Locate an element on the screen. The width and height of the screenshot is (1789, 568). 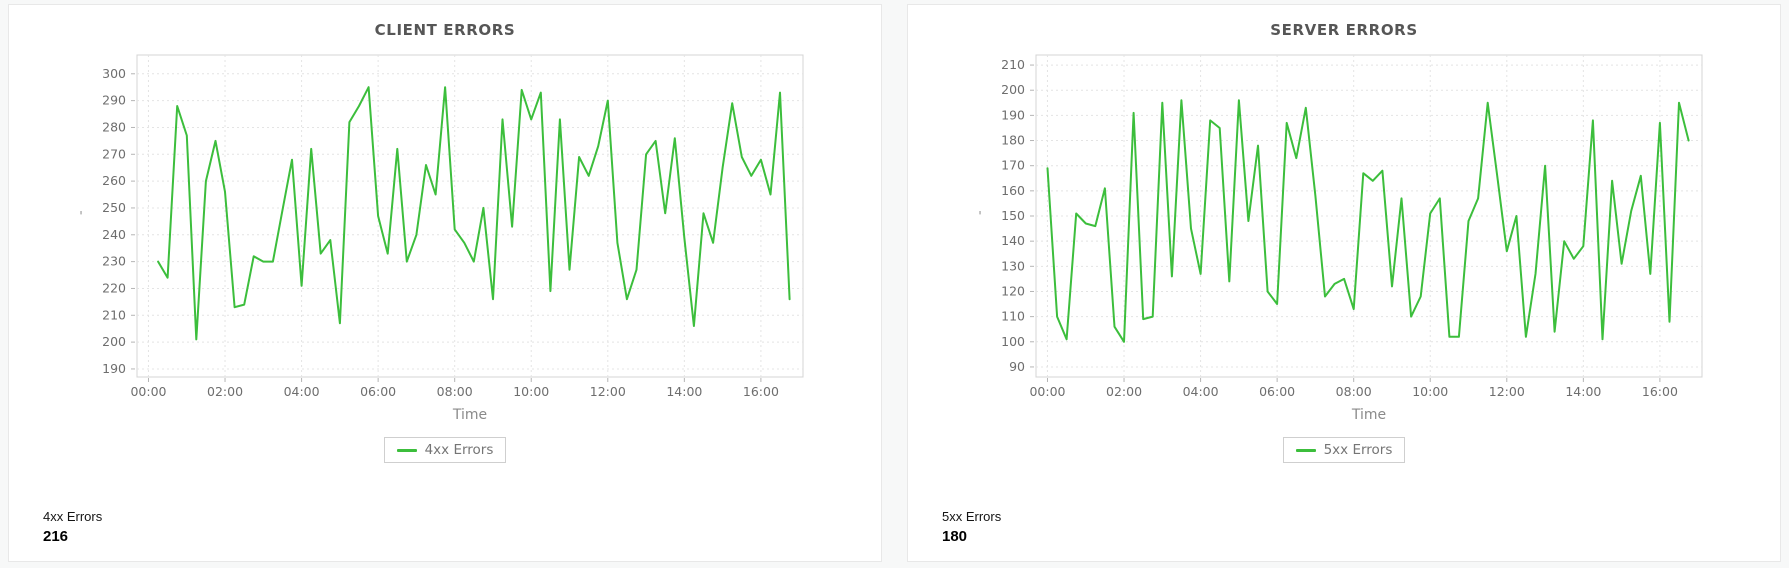
y-tick-label: 300 is located at coordinates (114, 73).